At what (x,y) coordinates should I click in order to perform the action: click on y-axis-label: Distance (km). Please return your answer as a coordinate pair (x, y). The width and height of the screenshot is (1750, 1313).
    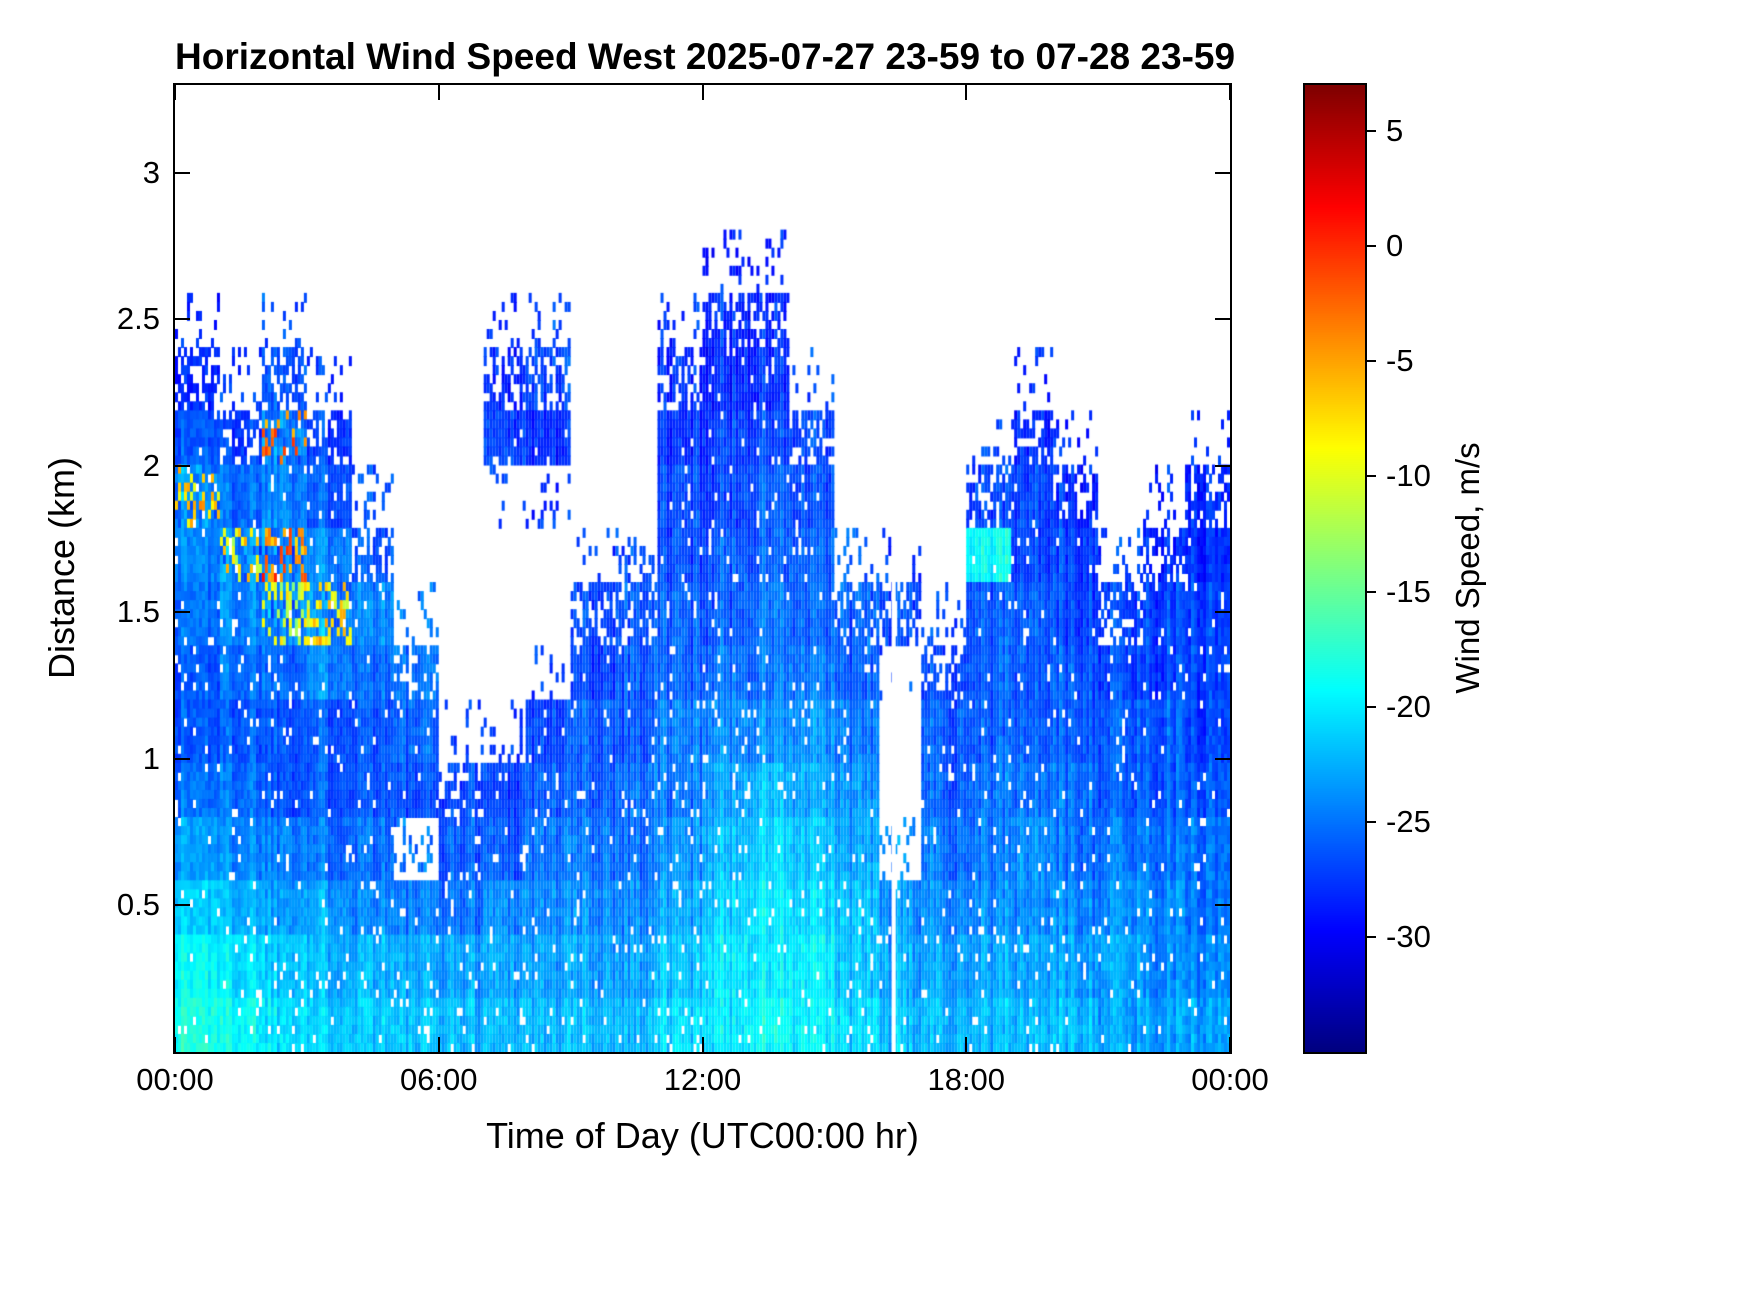
    Looking at the image, I should click on (61, 568).